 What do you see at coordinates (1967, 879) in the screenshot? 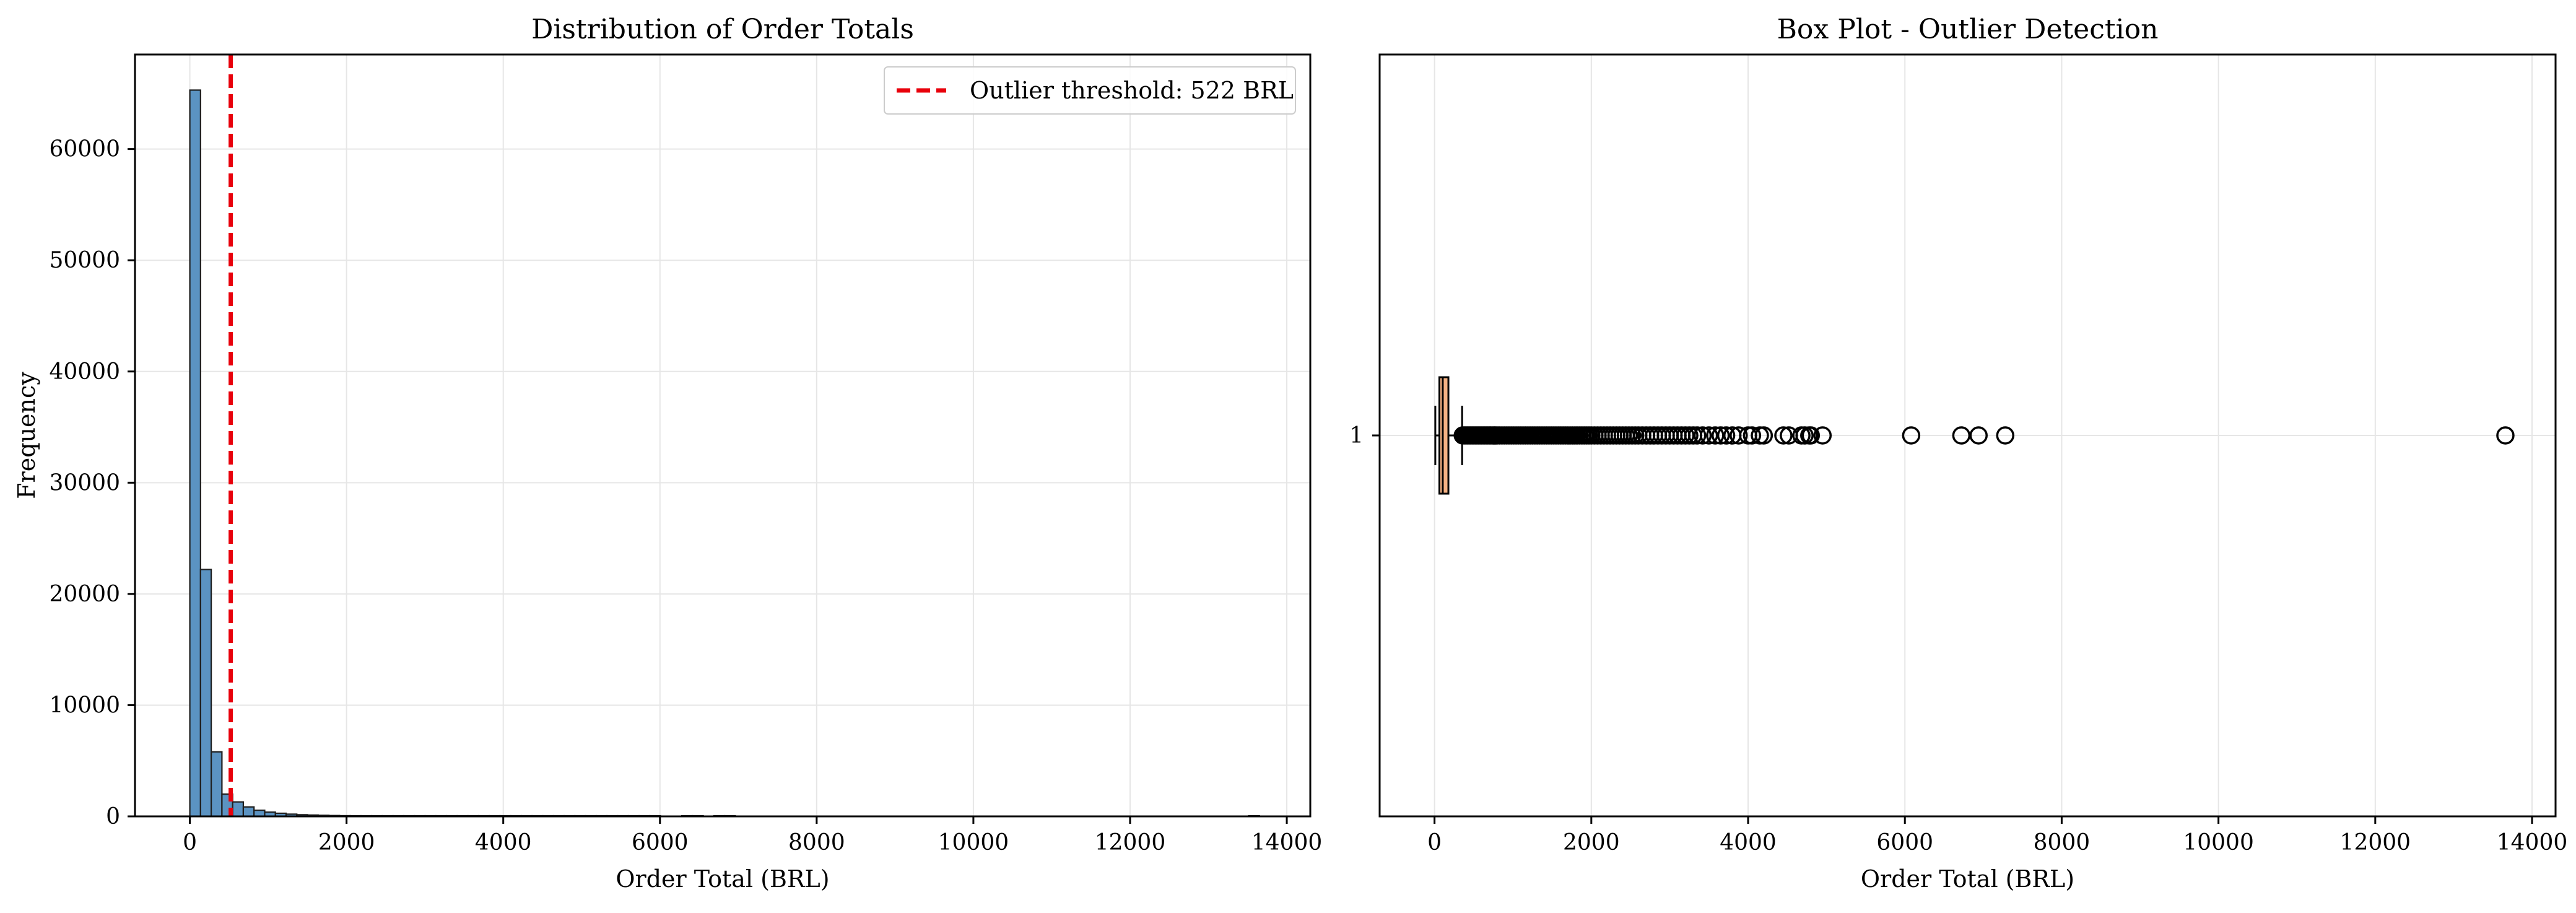
I see `boxplot-x-axis-label: Order Total (BRL)` at bounding box center [1967, 879].